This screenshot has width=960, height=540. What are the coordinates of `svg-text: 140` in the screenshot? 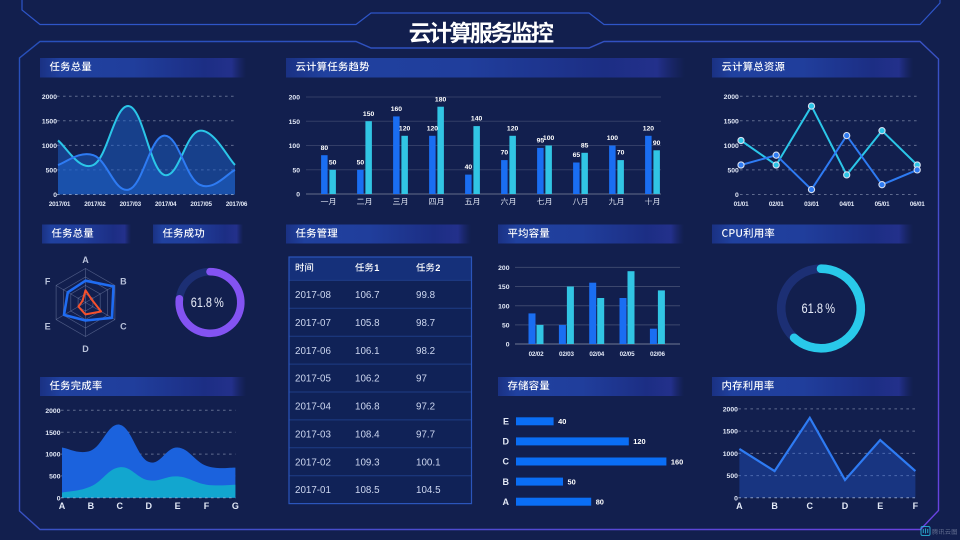 It's located at (477, 119).